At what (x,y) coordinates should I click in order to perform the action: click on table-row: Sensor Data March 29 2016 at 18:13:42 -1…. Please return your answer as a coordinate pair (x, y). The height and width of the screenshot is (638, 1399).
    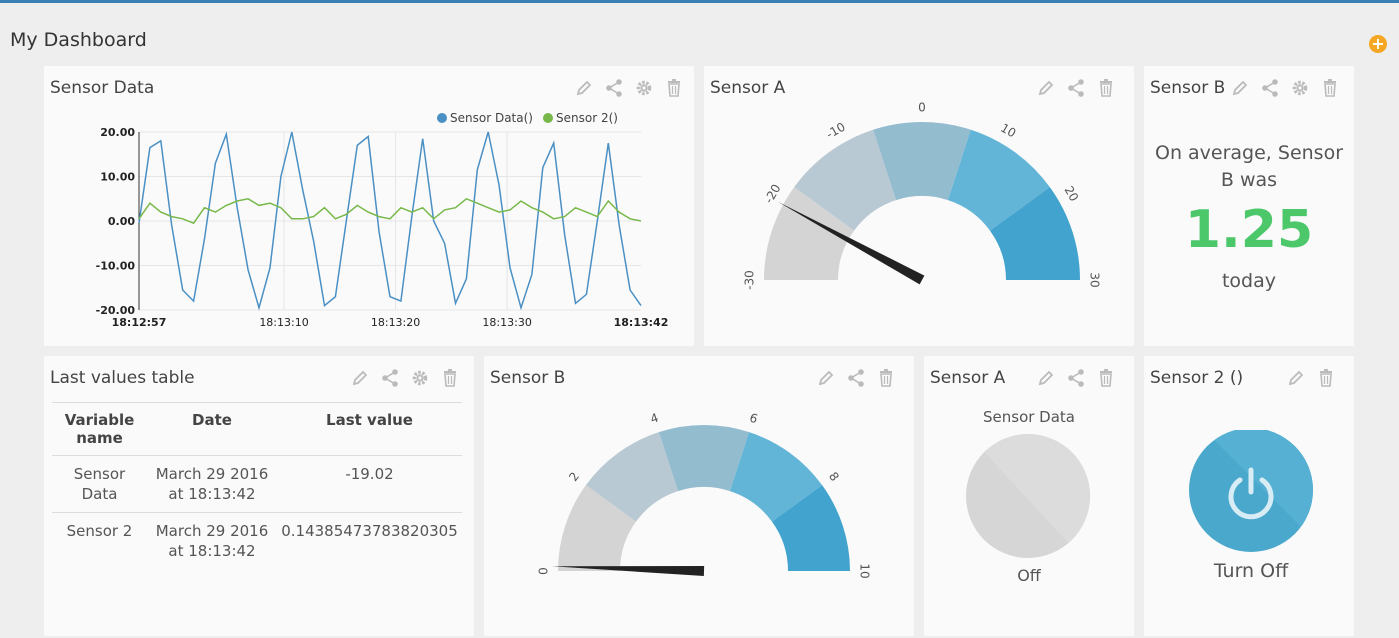
    Looking at the image, I should click on (257, 484).